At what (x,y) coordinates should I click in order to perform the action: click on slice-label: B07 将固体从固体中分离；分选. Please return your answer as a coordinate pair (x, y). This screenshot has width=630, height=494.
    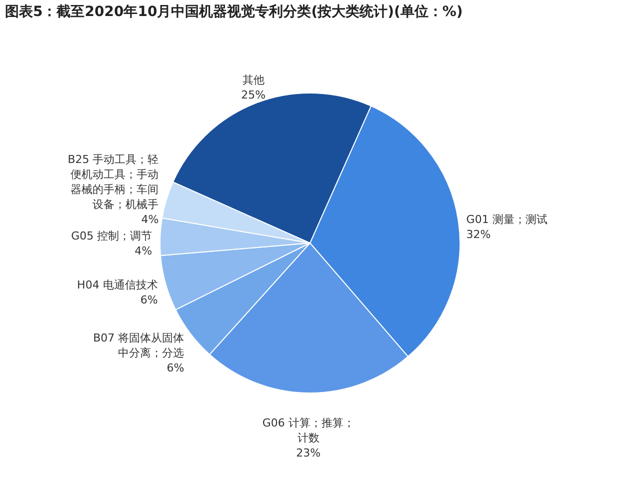
    Looking at the image, I should click on (138, 346).